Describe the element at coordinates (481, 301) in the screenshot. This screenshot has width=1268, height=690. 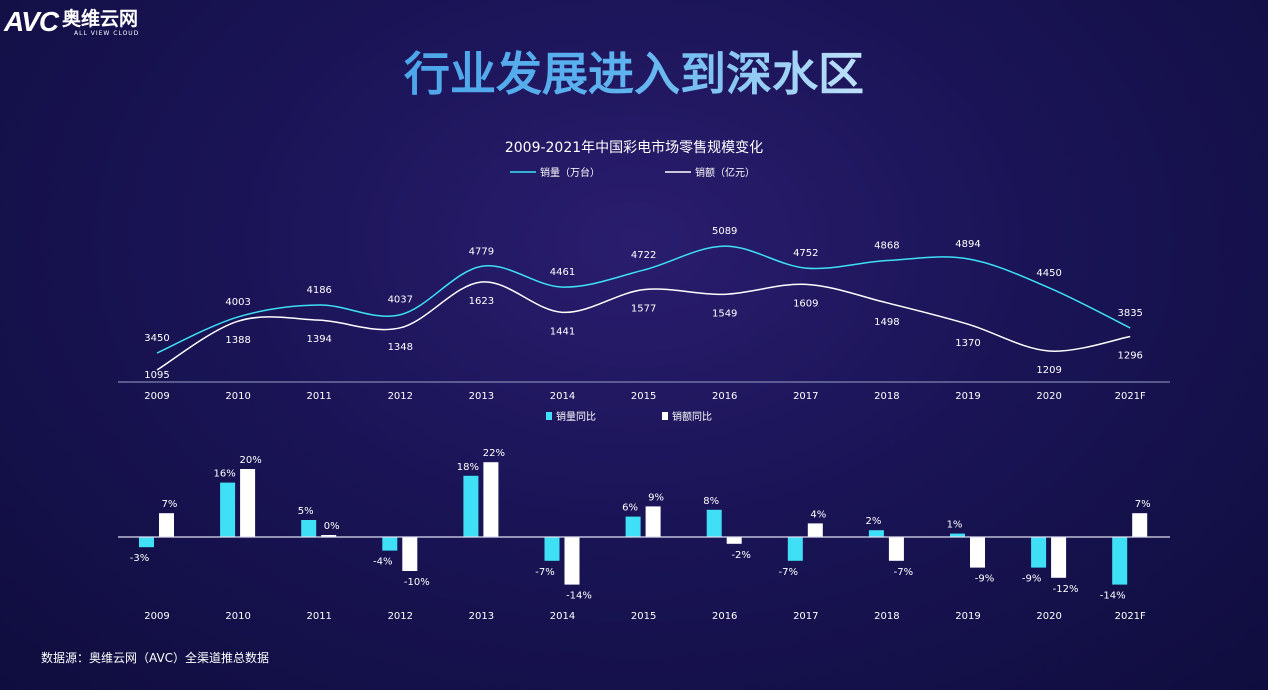
I see `value-label: 1623` at that location.